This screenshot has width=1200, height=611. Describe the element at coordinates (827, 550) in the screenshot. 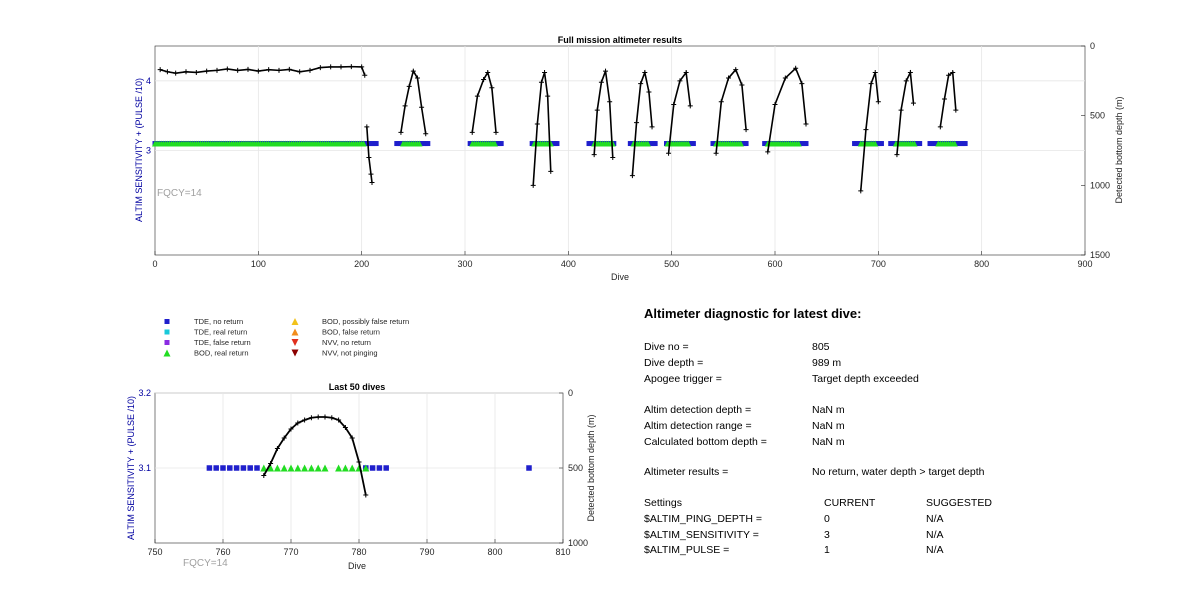

I see `setting-current: 1` at that location.